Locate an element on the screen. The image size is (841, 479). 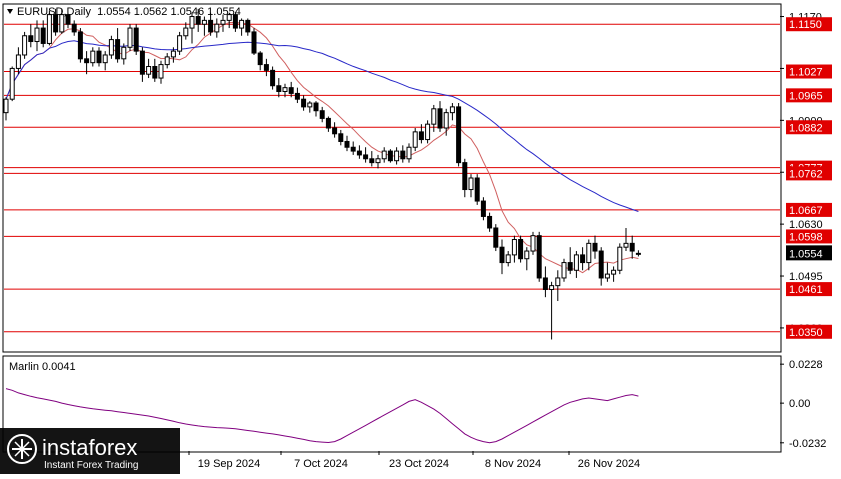
time-tick-label: 23 Oct 2024 is located at coordinates (419, 464).